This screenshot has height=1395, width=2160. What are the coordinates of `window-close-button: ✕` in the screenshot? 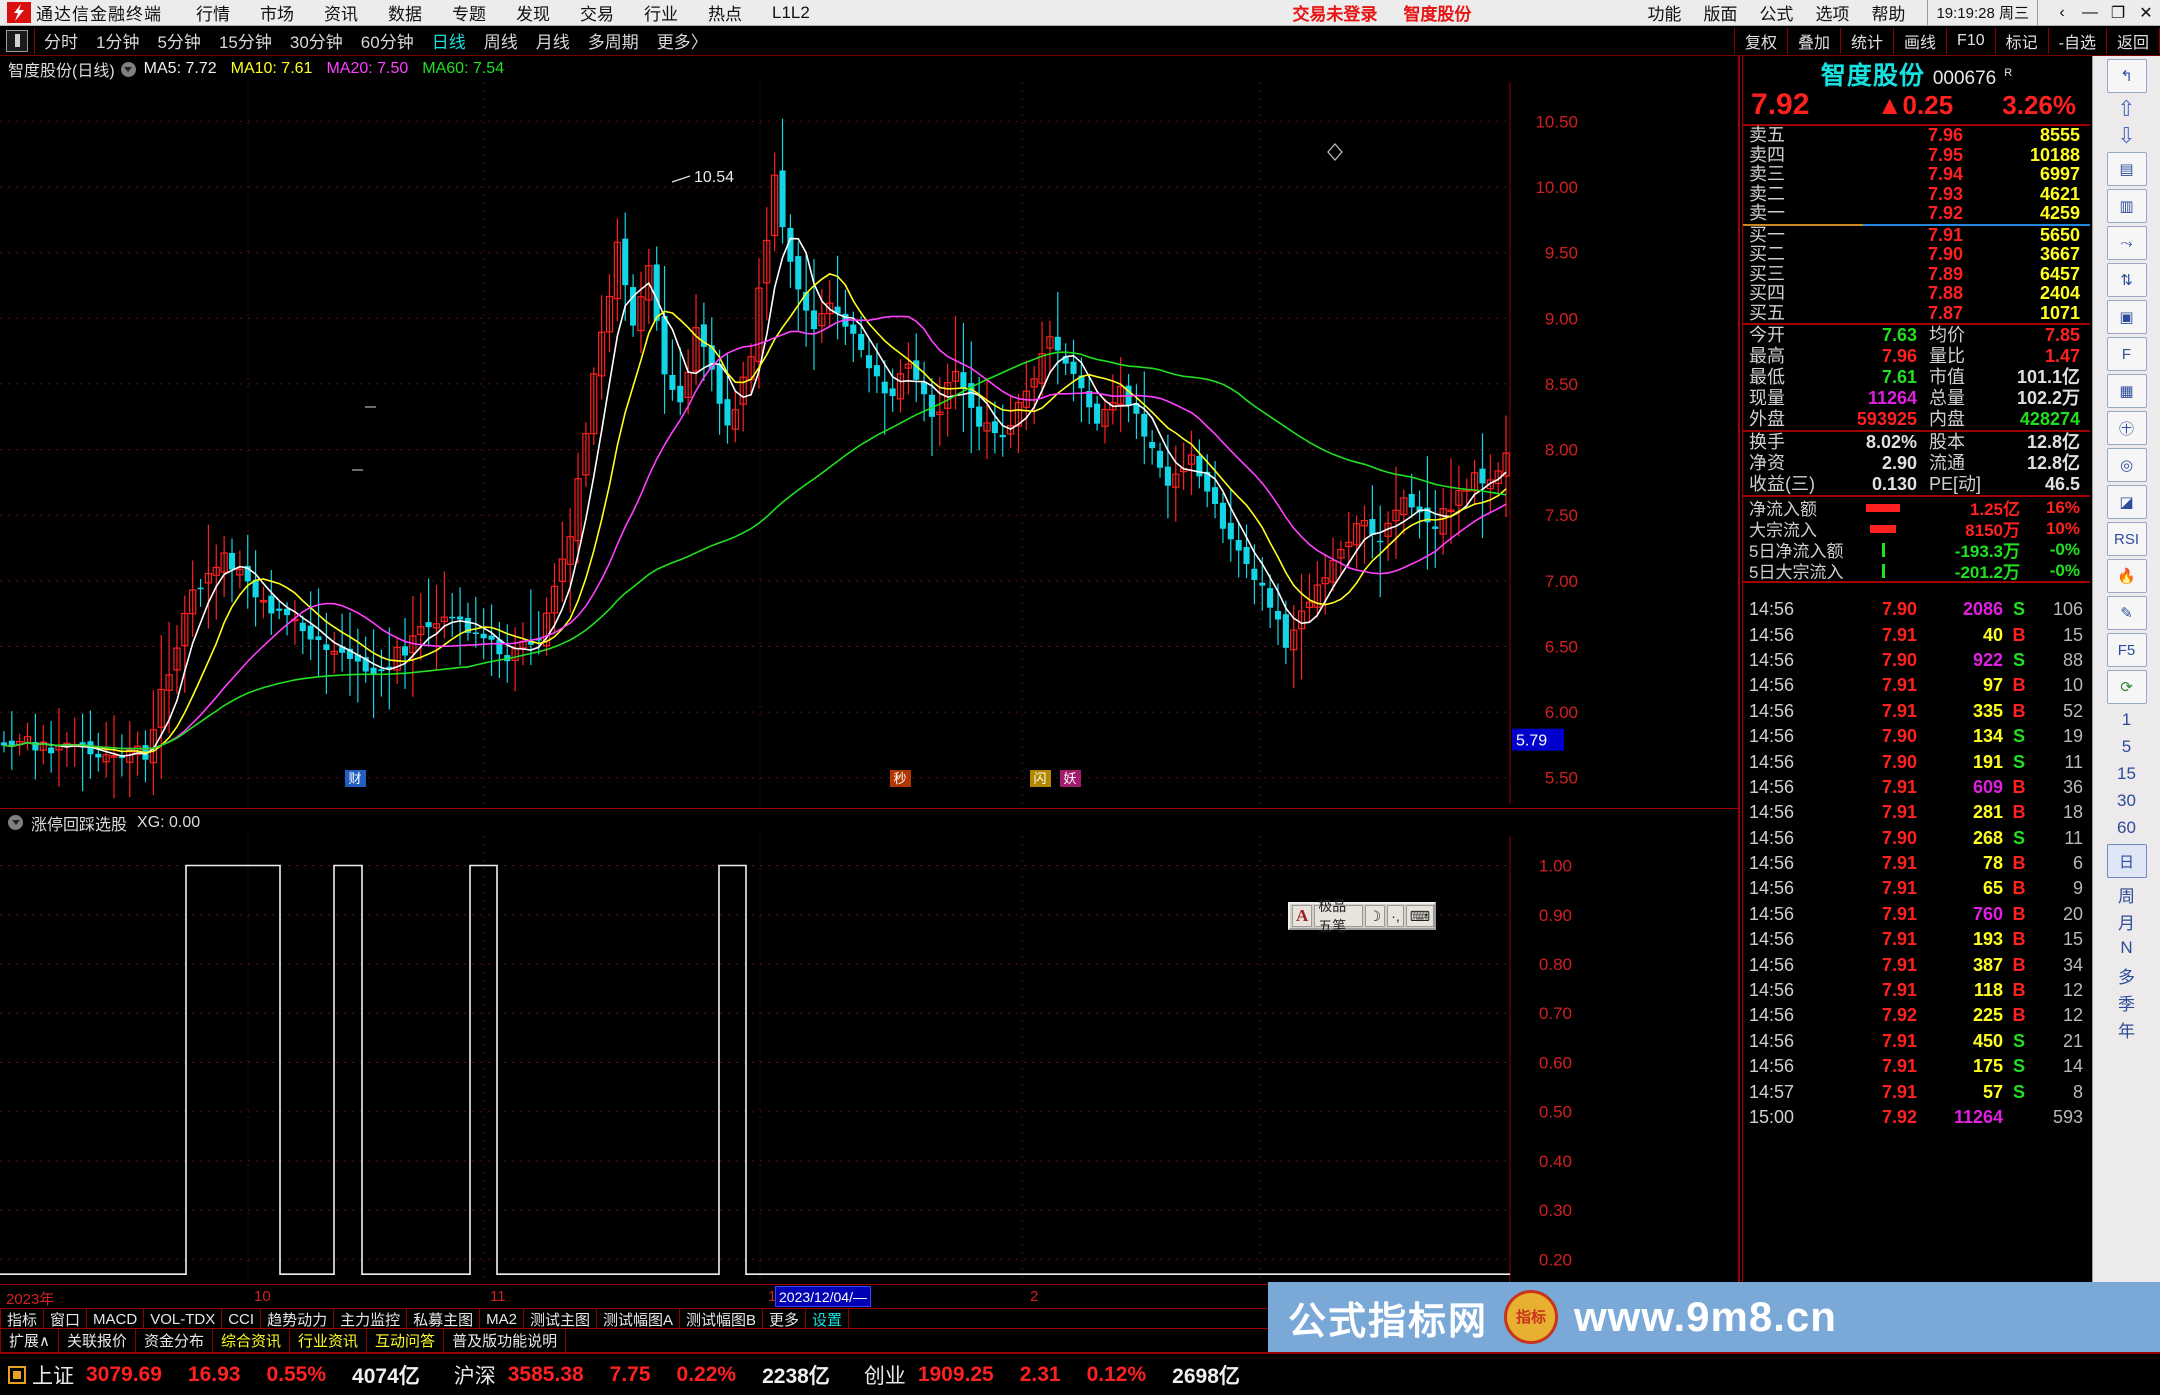 It's located at (2146, 13).